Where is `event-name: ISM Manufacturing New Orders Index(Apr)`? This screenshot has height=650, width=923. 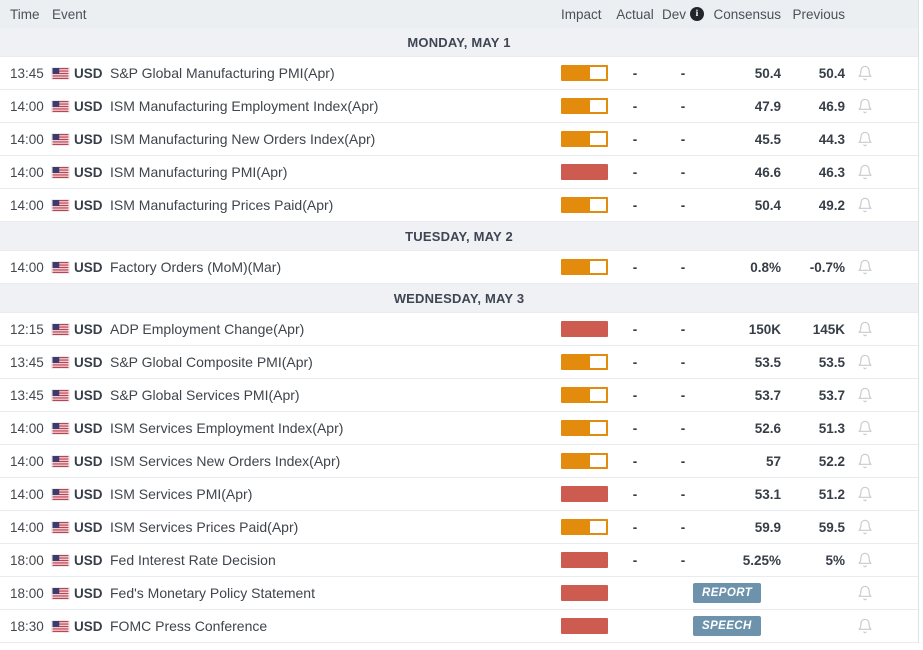
event-name: ISM Manufacturing New Orders Index(Apr) is located at coordinates (243, 139).